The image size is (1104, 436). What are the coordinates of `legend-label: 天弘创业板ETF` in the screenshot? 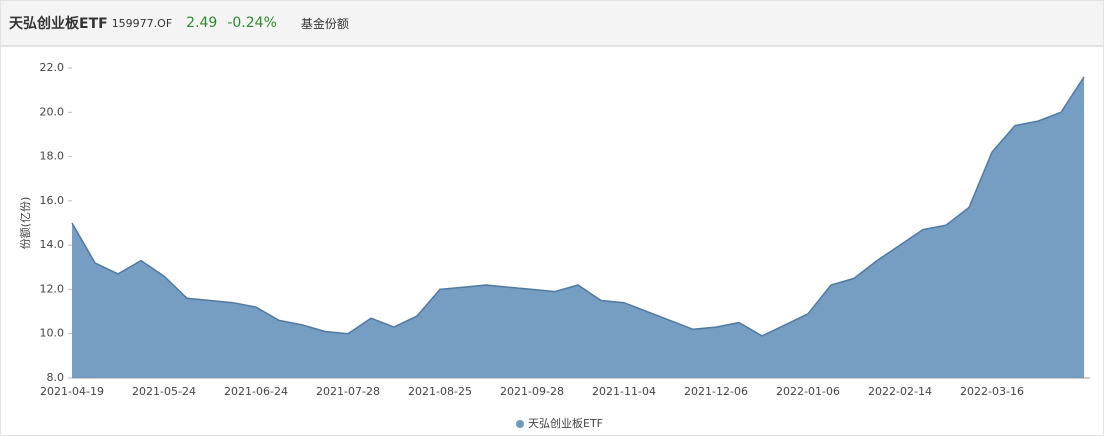 It's located at (565, 423).